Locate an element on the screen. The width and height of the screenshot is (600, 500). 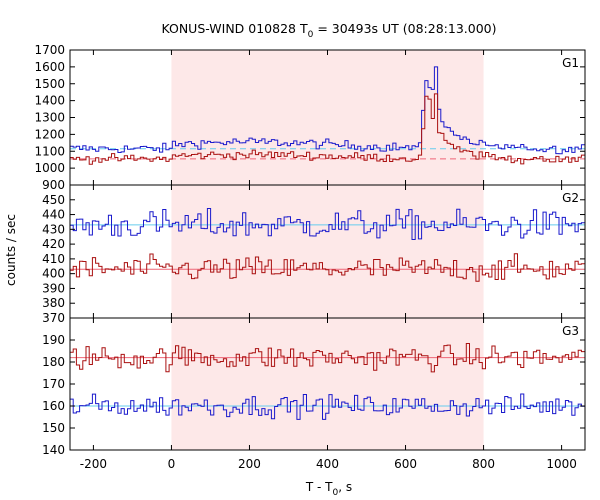
y-tick-label: 190 is located at coordinates (53, 340).